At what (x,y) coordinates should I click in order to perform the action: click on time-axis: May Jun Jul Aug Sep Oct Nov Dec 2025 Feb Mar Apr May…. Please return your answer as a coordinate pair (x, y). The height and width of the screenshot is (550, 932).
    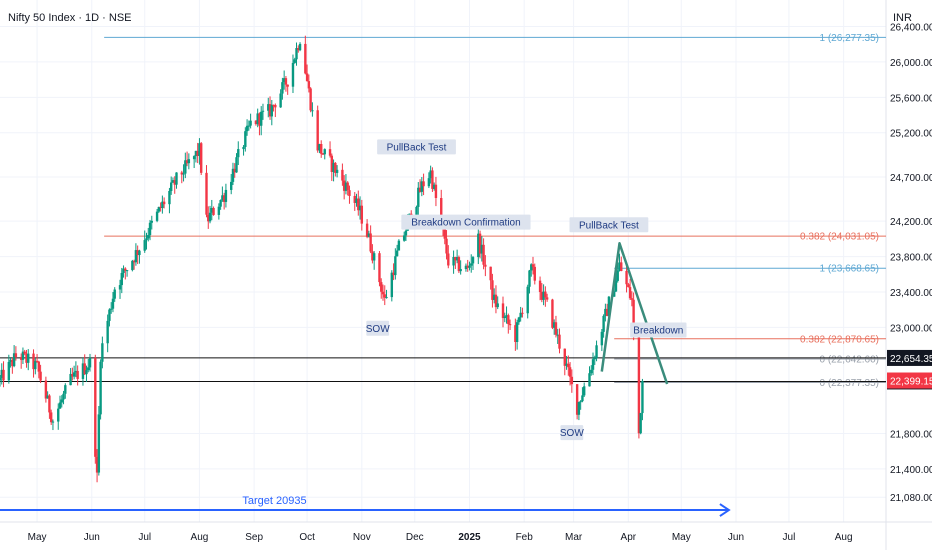
    Looking at the image, I should click on (440, 537).